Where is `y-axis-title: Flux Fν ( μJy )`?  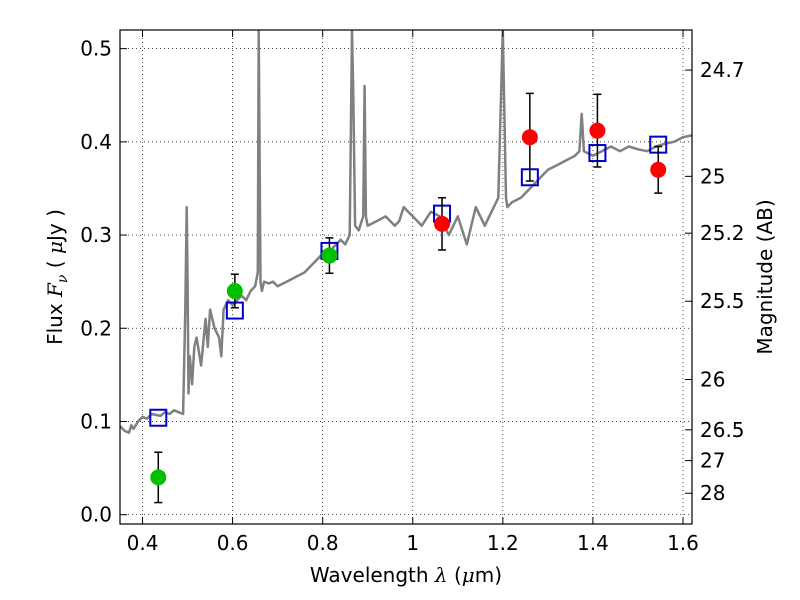 y-axis-title: Flux Fν ( μJy ) is located at coordinates (57, 277).